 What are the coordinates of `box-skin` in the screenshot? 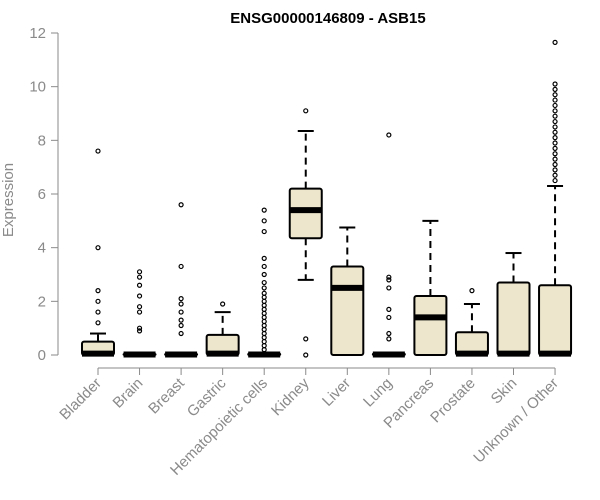 It's located at (513, 304).